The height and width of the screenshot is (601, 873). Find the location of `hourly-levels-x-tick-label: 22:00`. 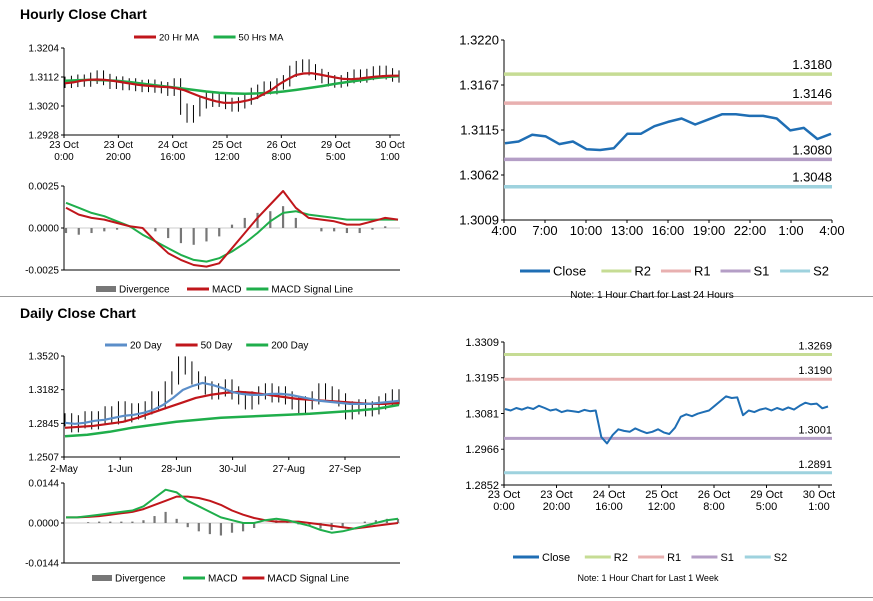

hourly-levels-x-tick-label: 22:00 is located at coordinates (750, 230).